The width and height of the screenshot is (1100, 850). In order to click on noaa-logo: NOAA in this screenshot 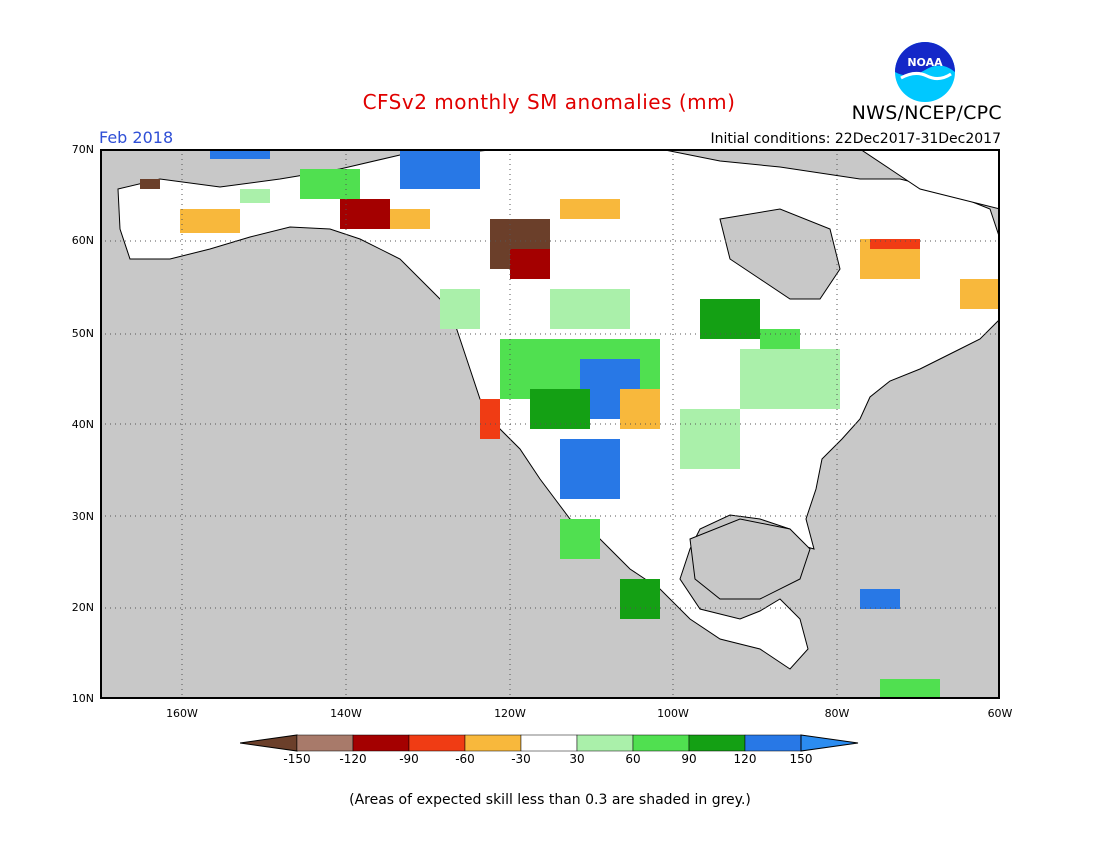, I will do `click(925, 72)`.